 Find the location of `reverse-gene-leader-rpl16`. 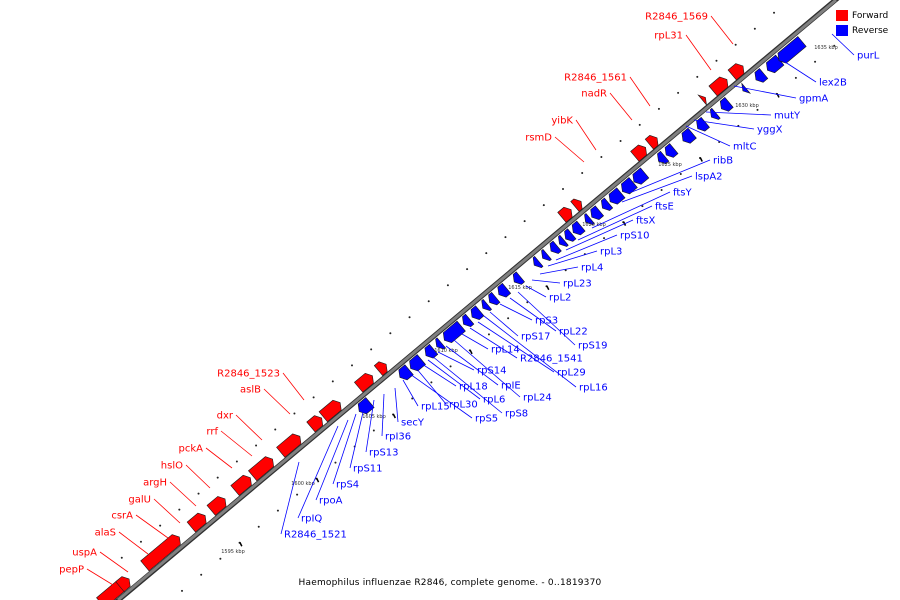

reverse-gene-leader-rpl16 is located at coordinates (530, 351).